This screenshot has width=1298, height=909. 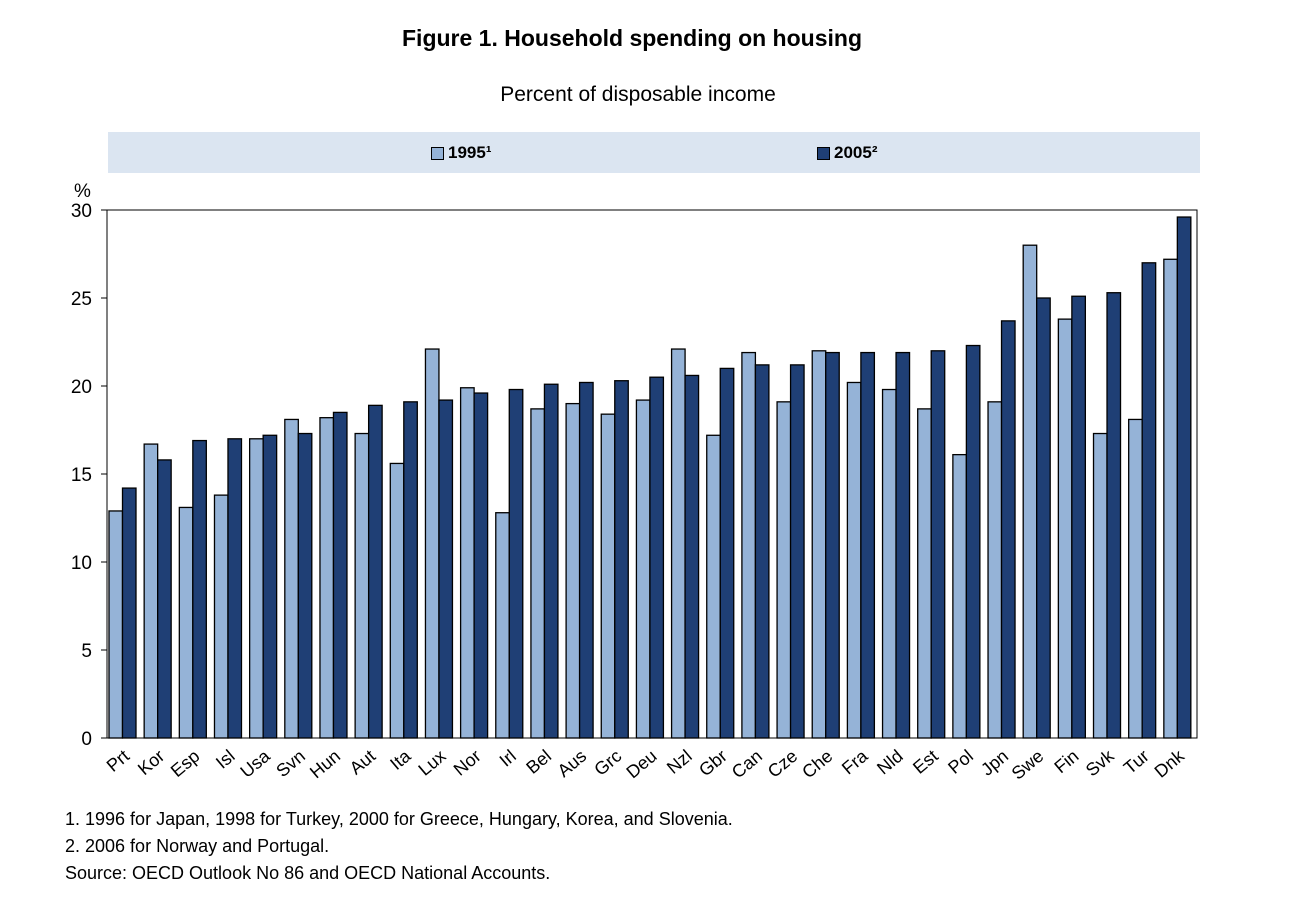 I want to click on bar-ita-2005, so click(x=410, y=570).